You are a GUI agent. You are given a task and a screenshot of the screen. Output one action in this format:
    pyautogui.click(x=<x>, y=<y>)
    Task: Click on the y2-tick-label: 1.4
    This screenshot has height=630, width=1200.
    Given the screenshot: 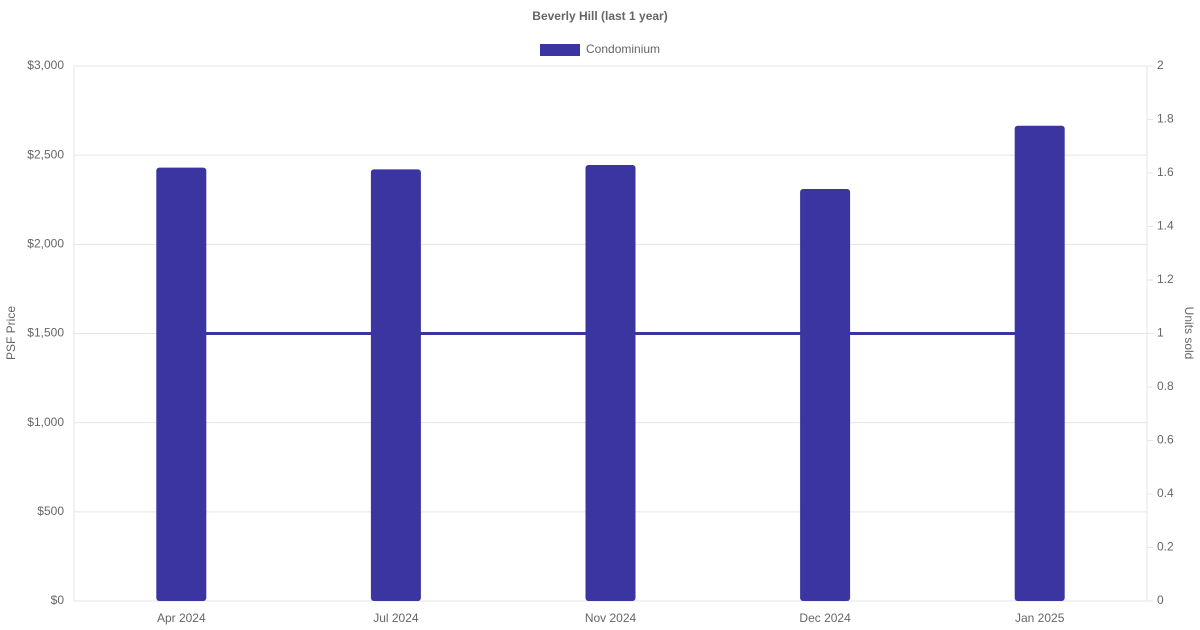 What is the action you would take?
    pyautogui.click(x=1165, y=226)
    